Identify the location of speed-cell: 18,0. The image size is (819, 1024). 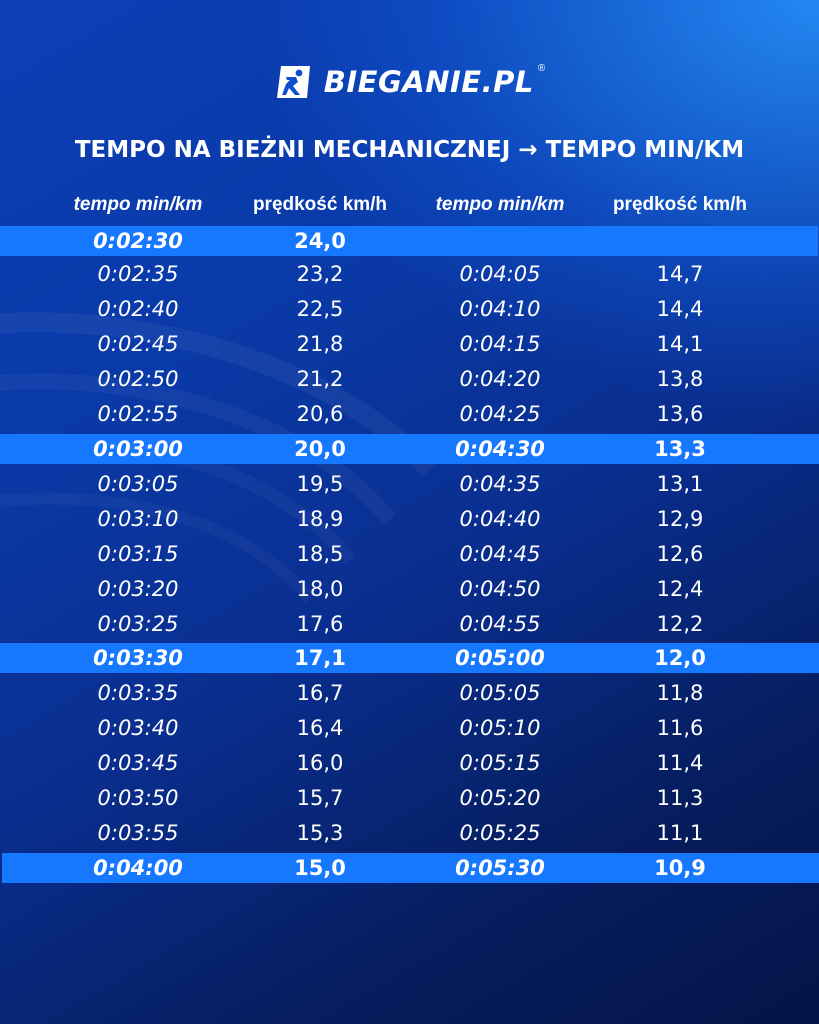
(320, 589).